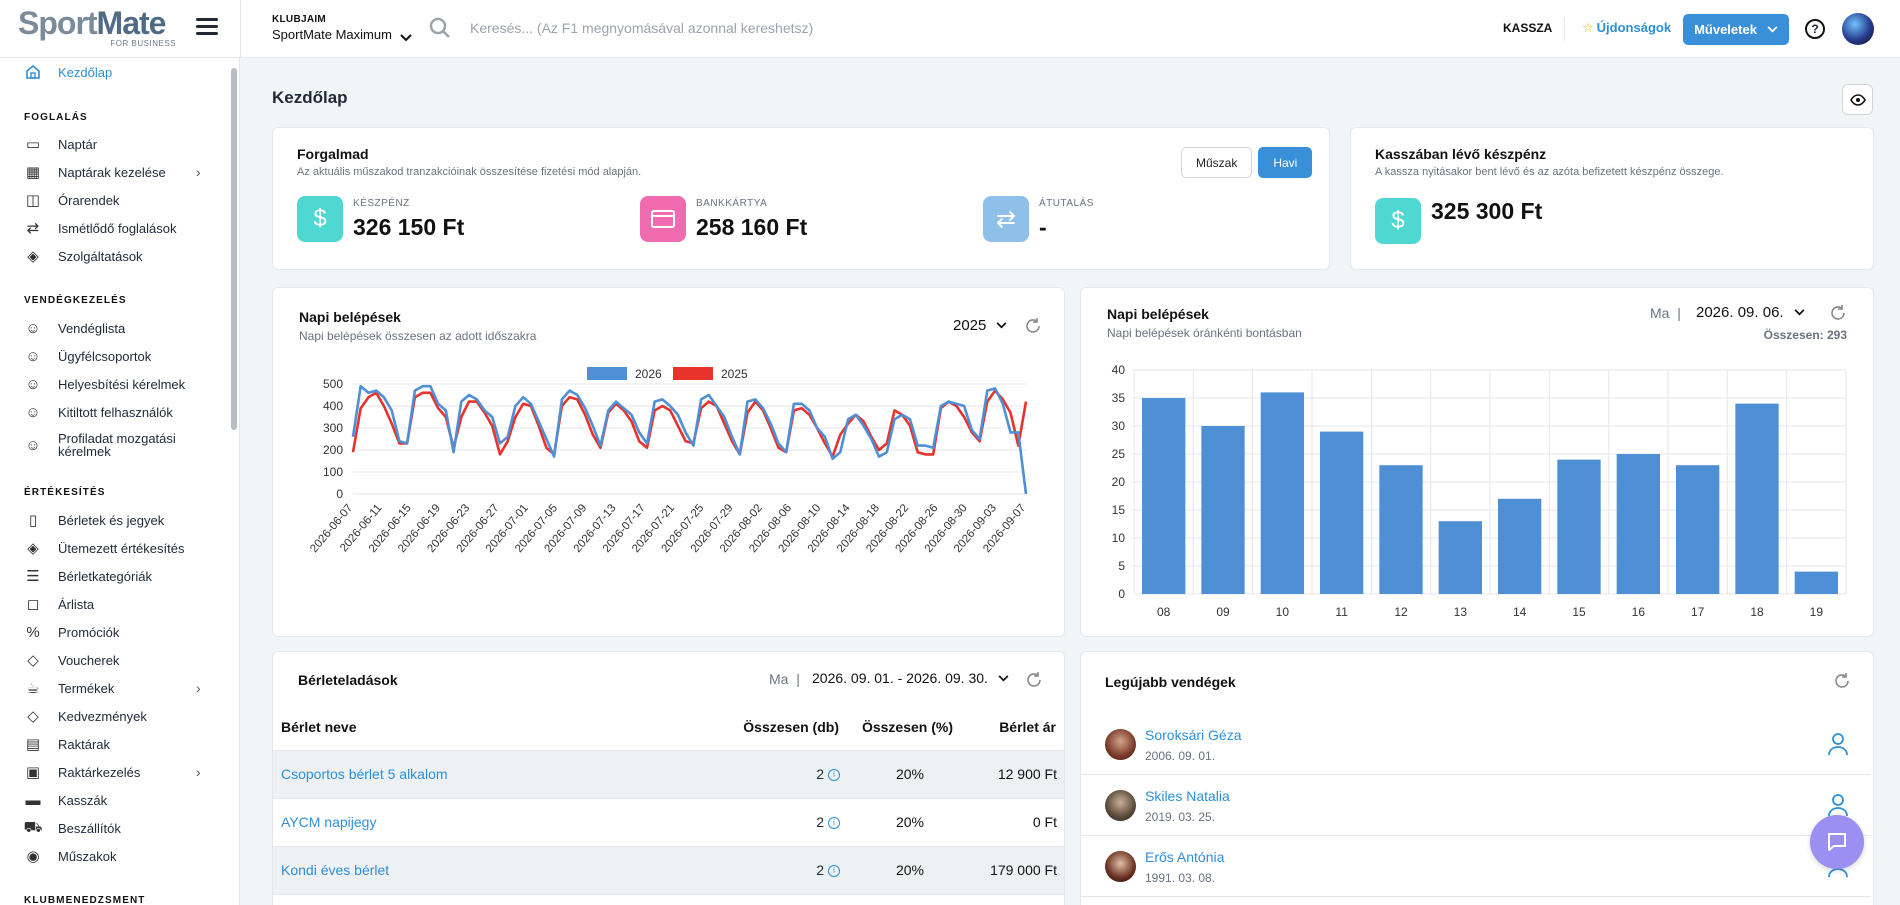 The height and width of the screenshot is (905, 1900). I want to click on sidebar-item-timetables: ◫ Órarendek, so click(72, 200).